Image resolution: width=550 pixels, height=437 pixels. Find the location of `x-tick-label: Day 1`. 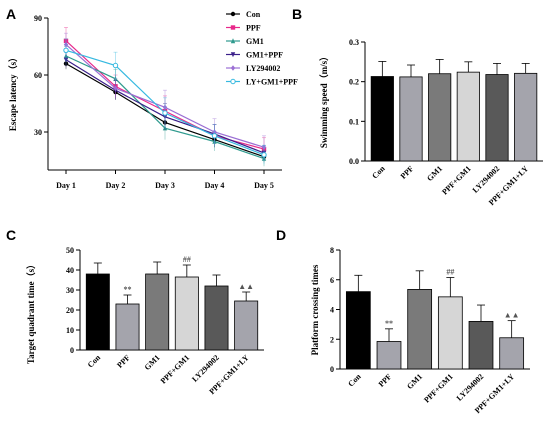

x-tick-label: Day 1 is located at coordinates (66, 185).